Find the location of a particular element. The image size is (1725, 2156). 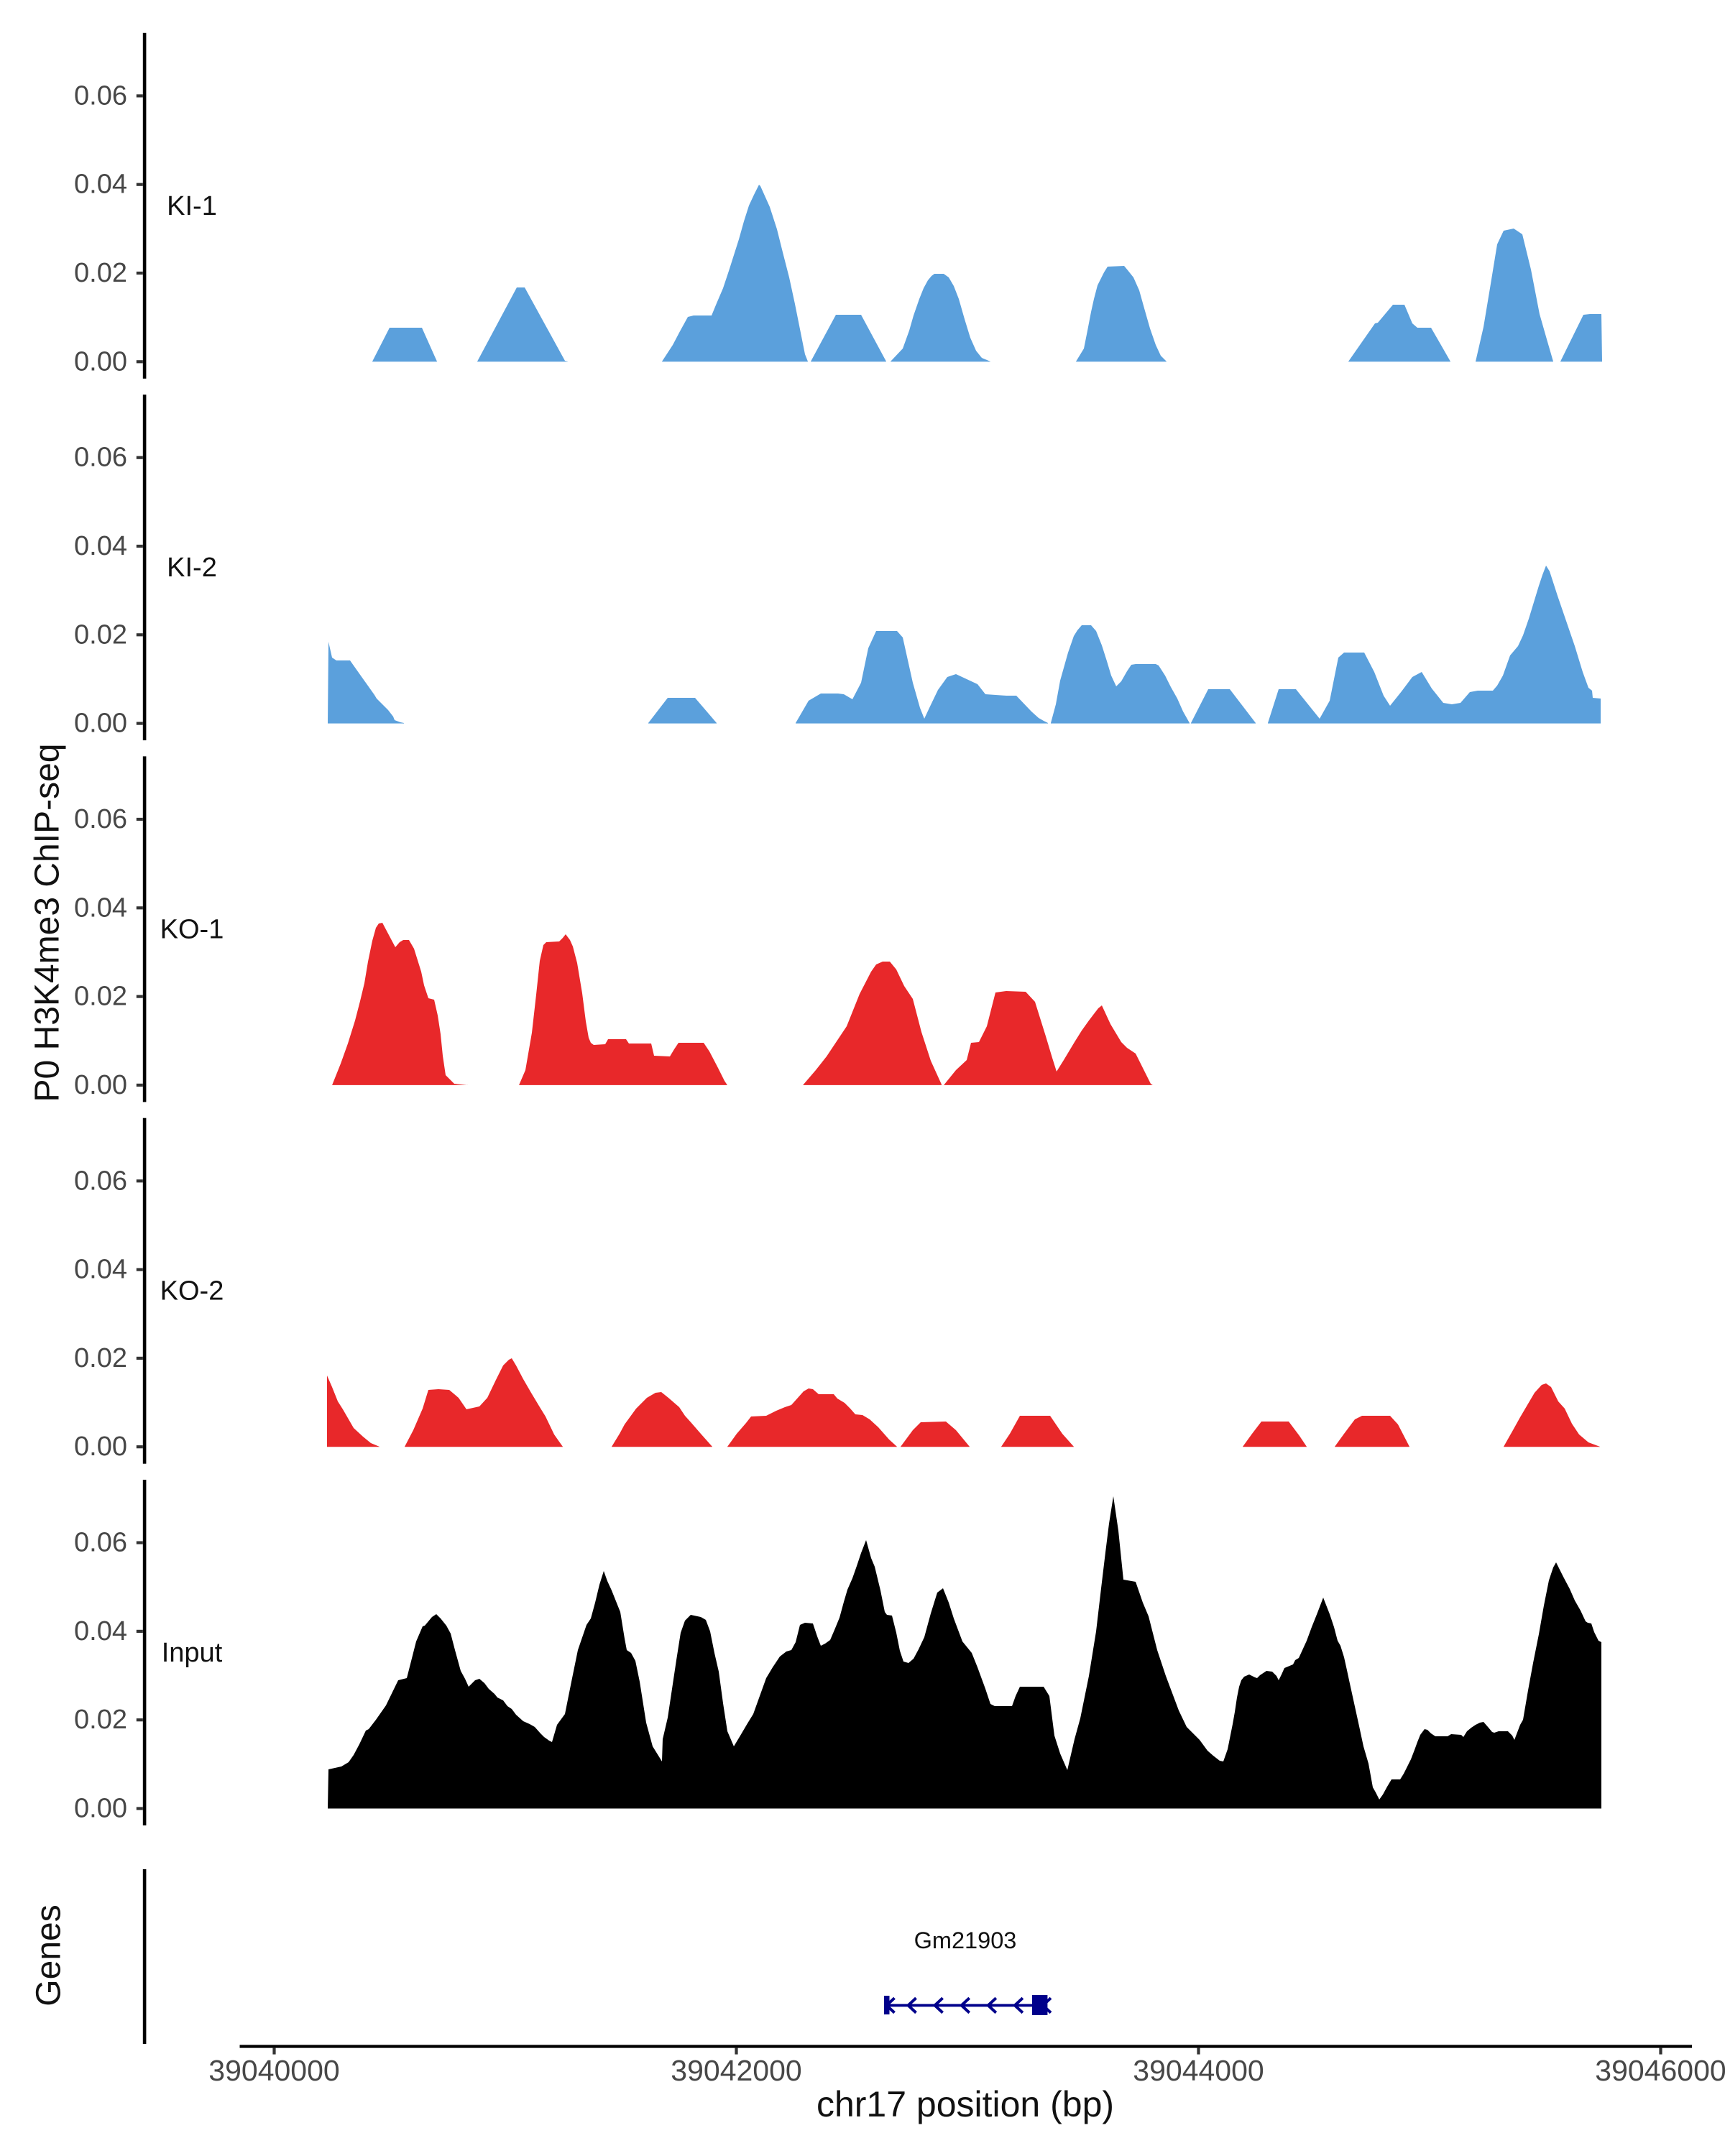

svg-text: Genes is located at coordinates (49, 1955).